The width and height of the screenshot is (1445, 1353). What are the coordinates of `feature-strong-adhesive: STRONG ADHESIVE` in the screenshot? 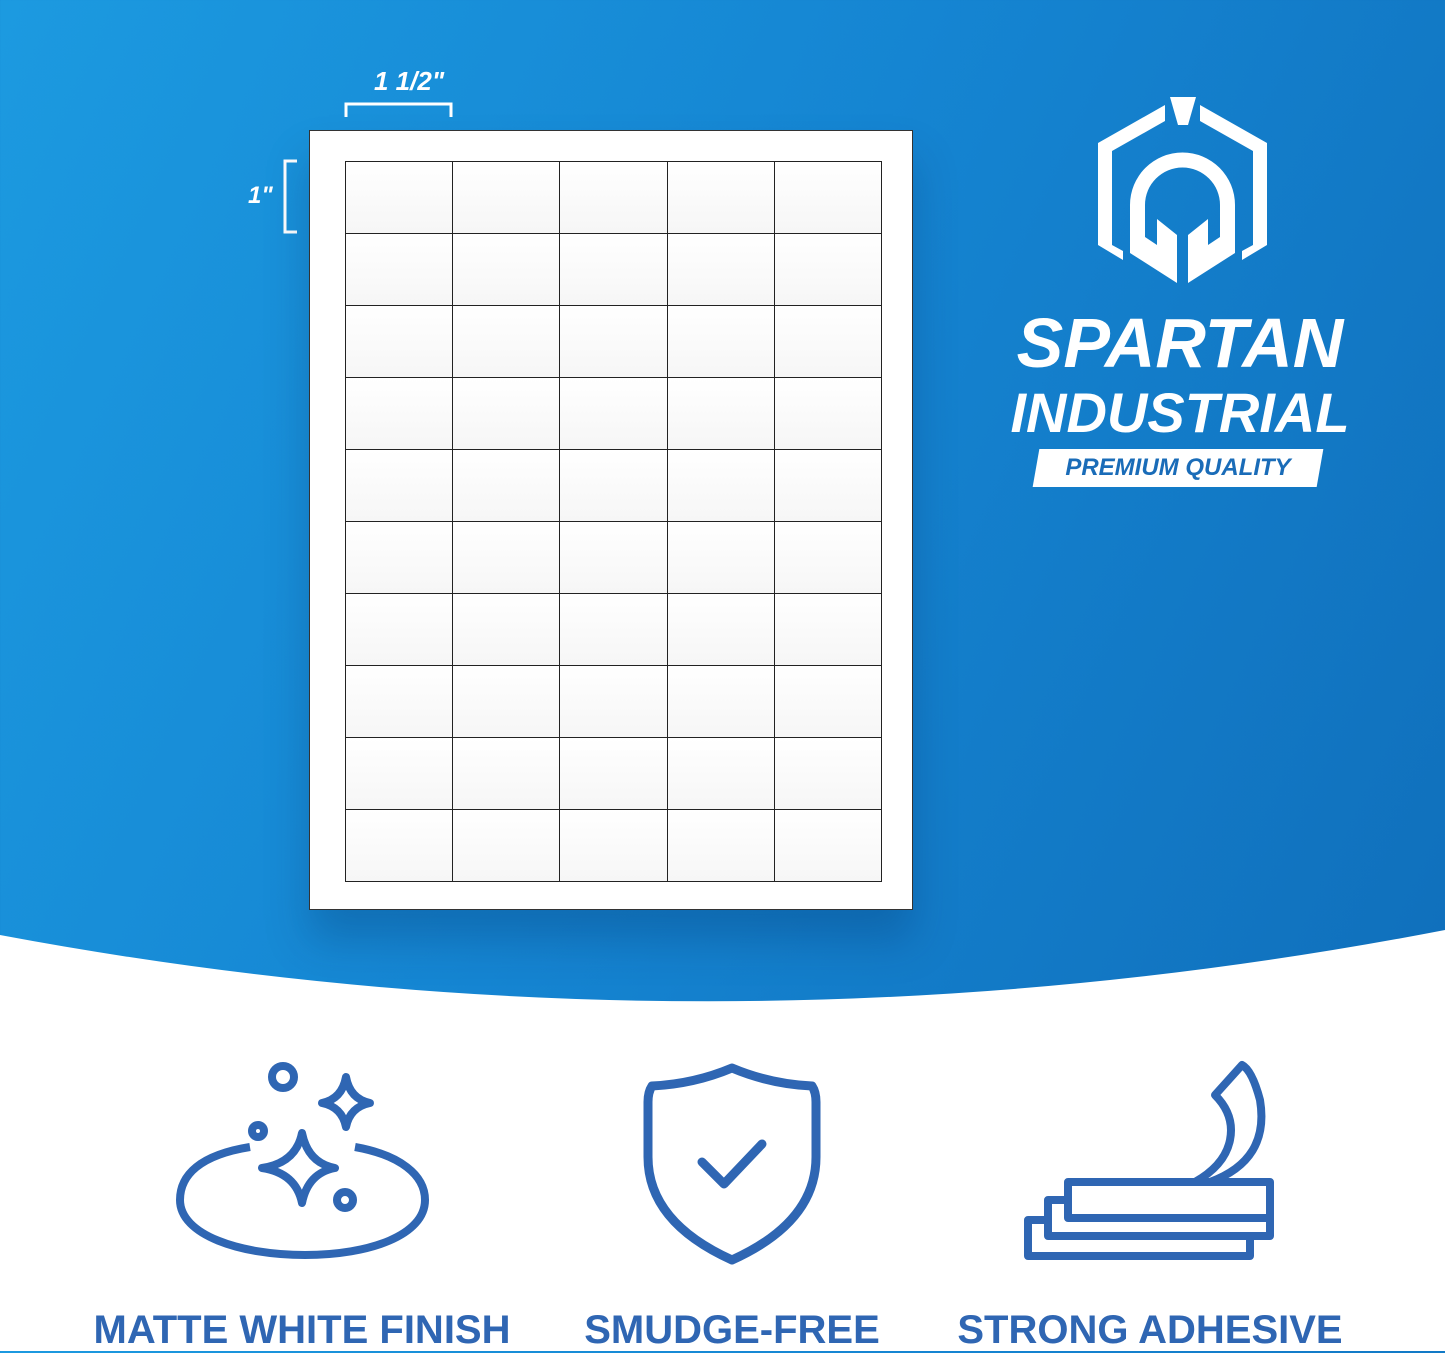 It's located at (1150, 1330).